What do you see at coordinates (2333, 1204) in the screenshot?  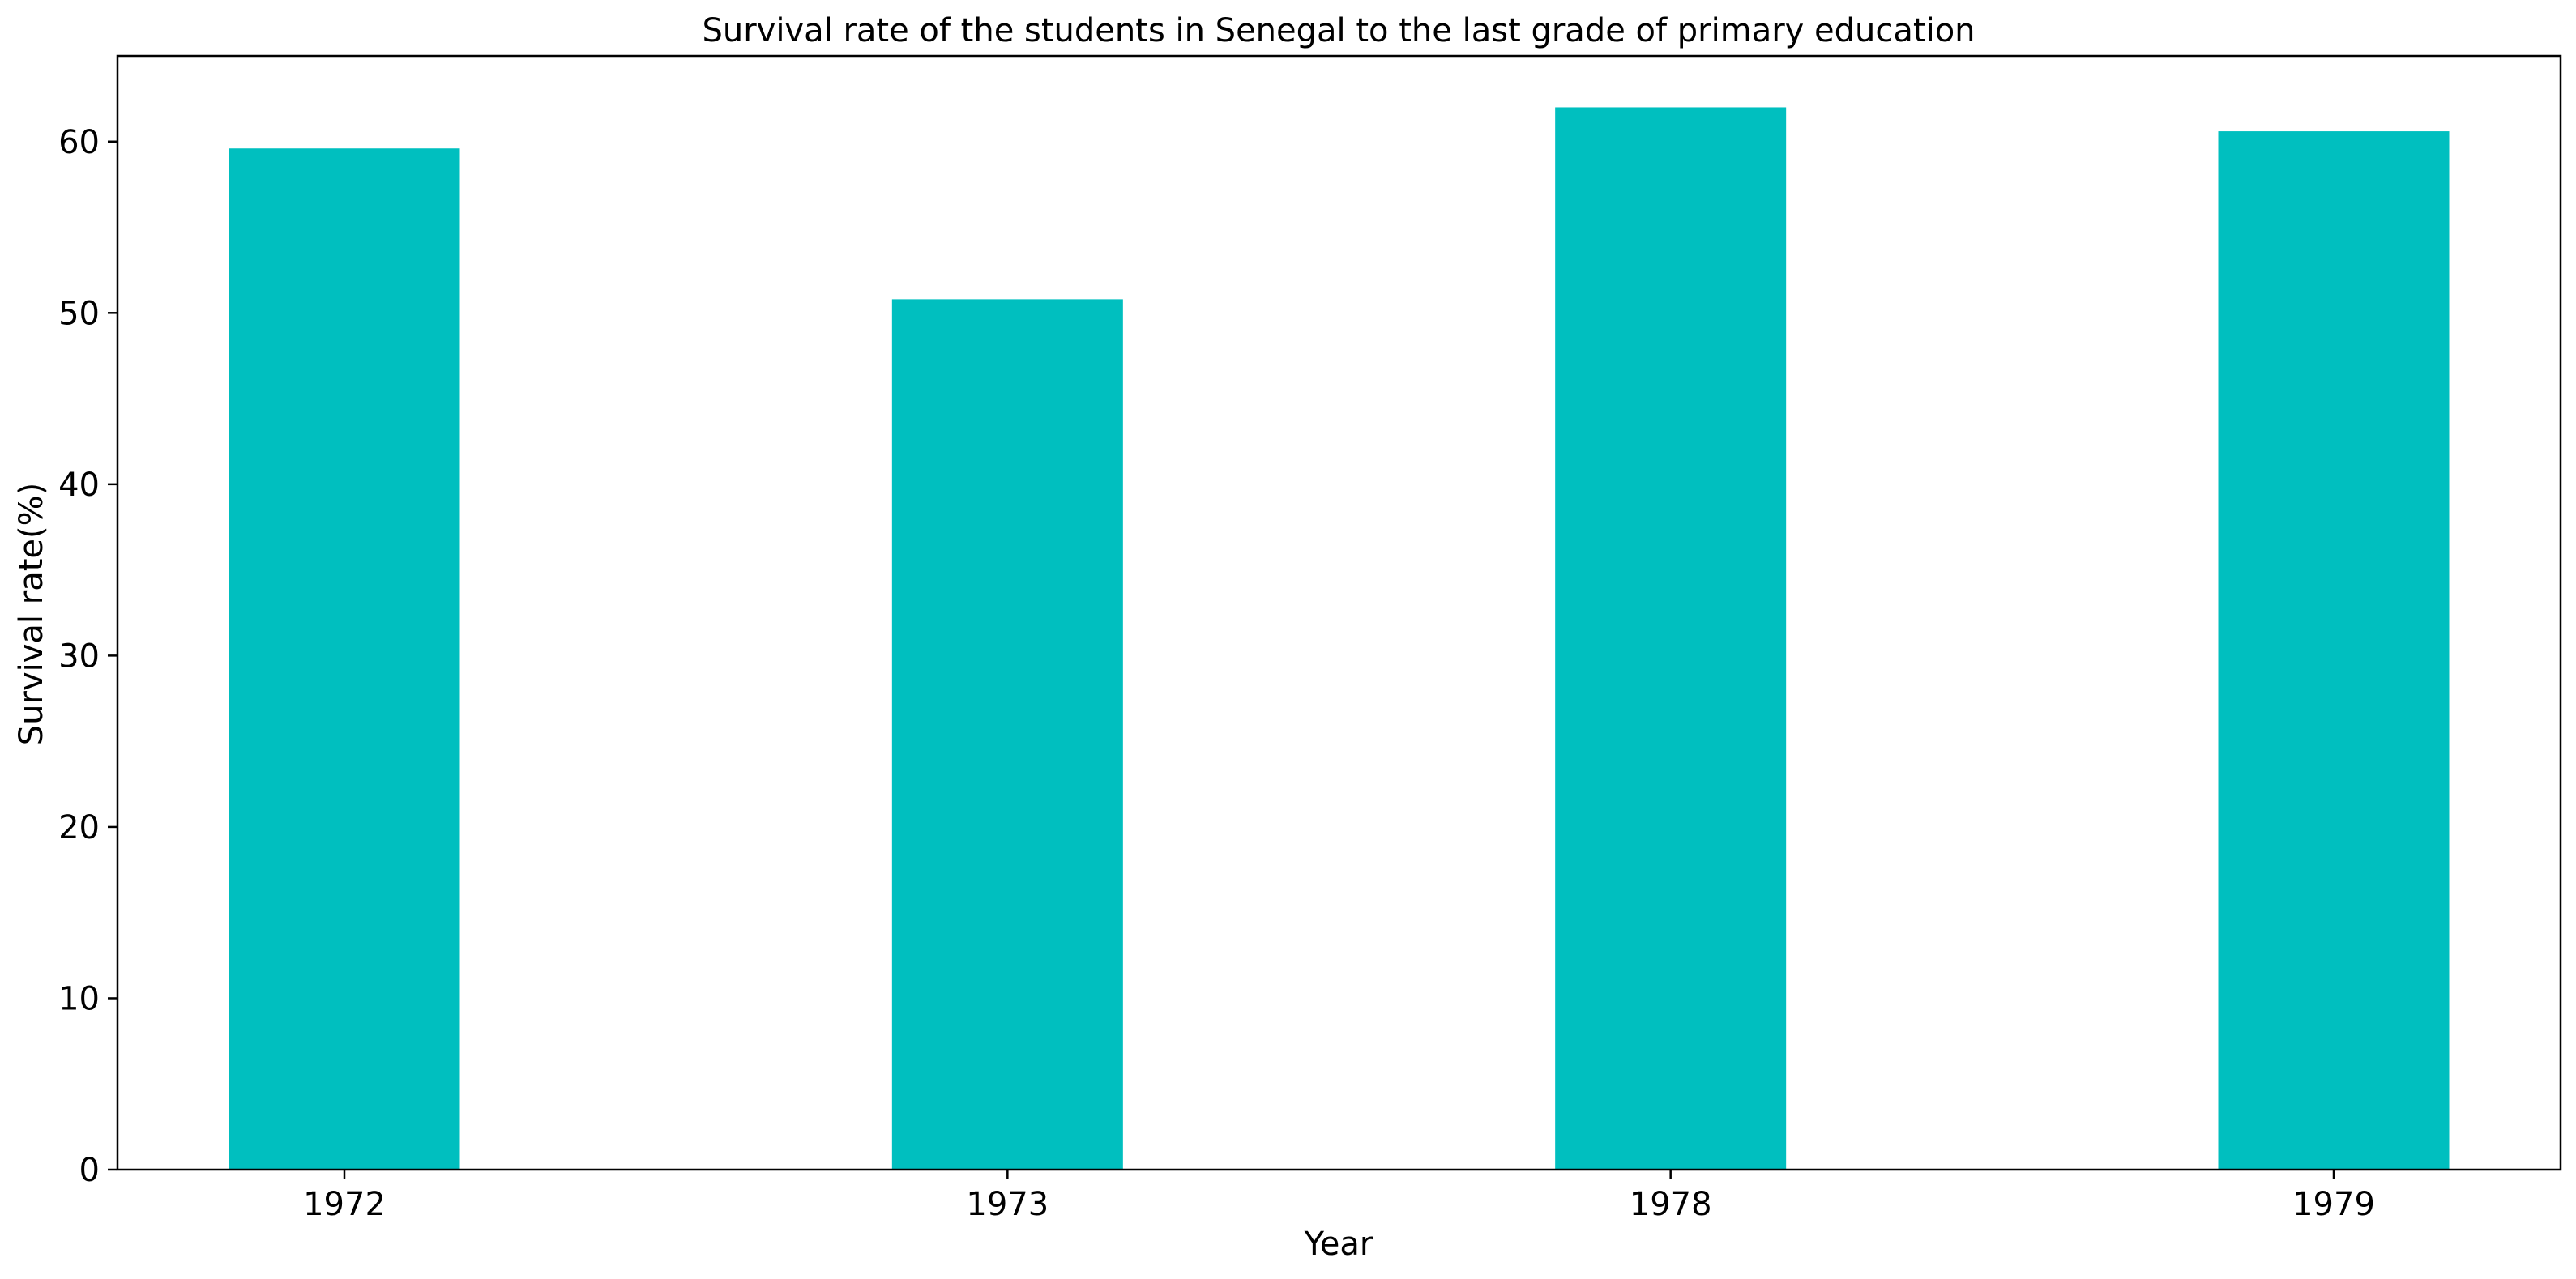 I see `x-tick-label-1979: 1979` at bounding box center [2333, 1204].